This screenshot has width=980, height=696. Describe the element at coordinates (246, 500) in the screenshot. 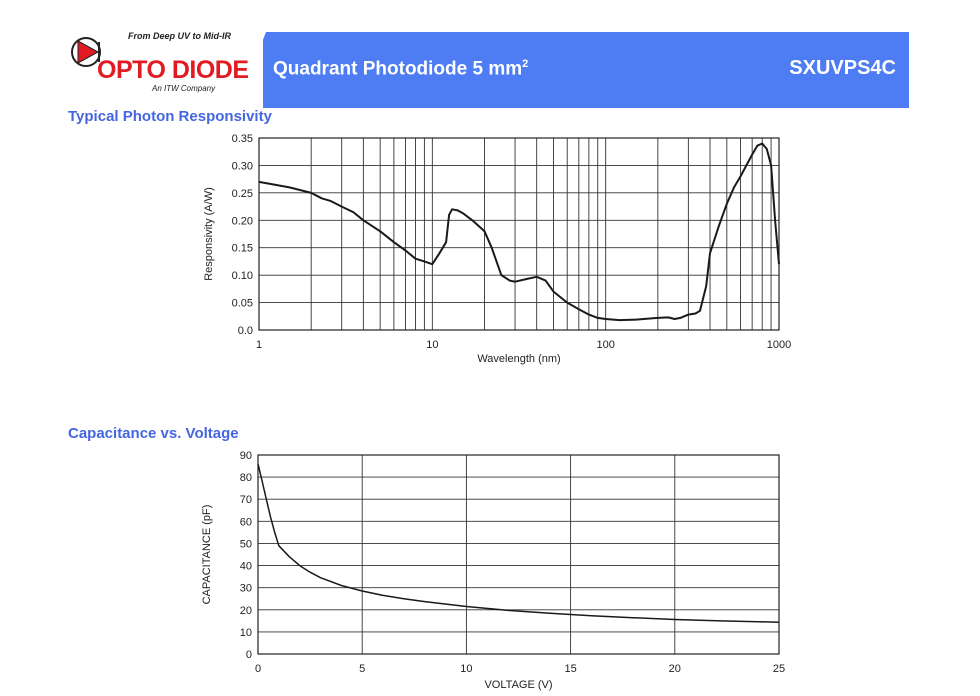

I see `y-tick-label: 70` at that location.